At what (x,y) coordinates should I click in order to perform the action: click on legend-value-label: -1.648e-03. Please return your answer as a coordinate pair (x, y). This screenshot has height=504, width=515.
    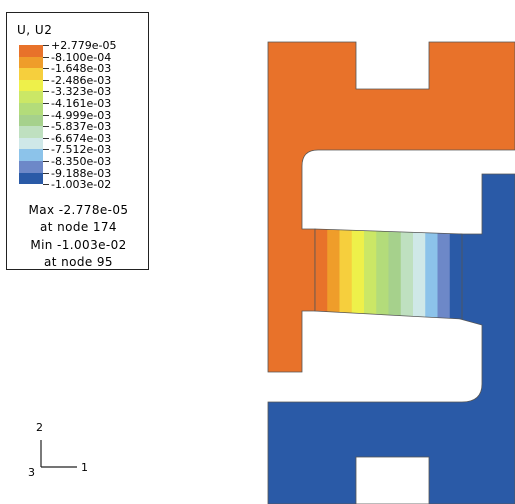
    Looking at the image, I should click on (81, 69).